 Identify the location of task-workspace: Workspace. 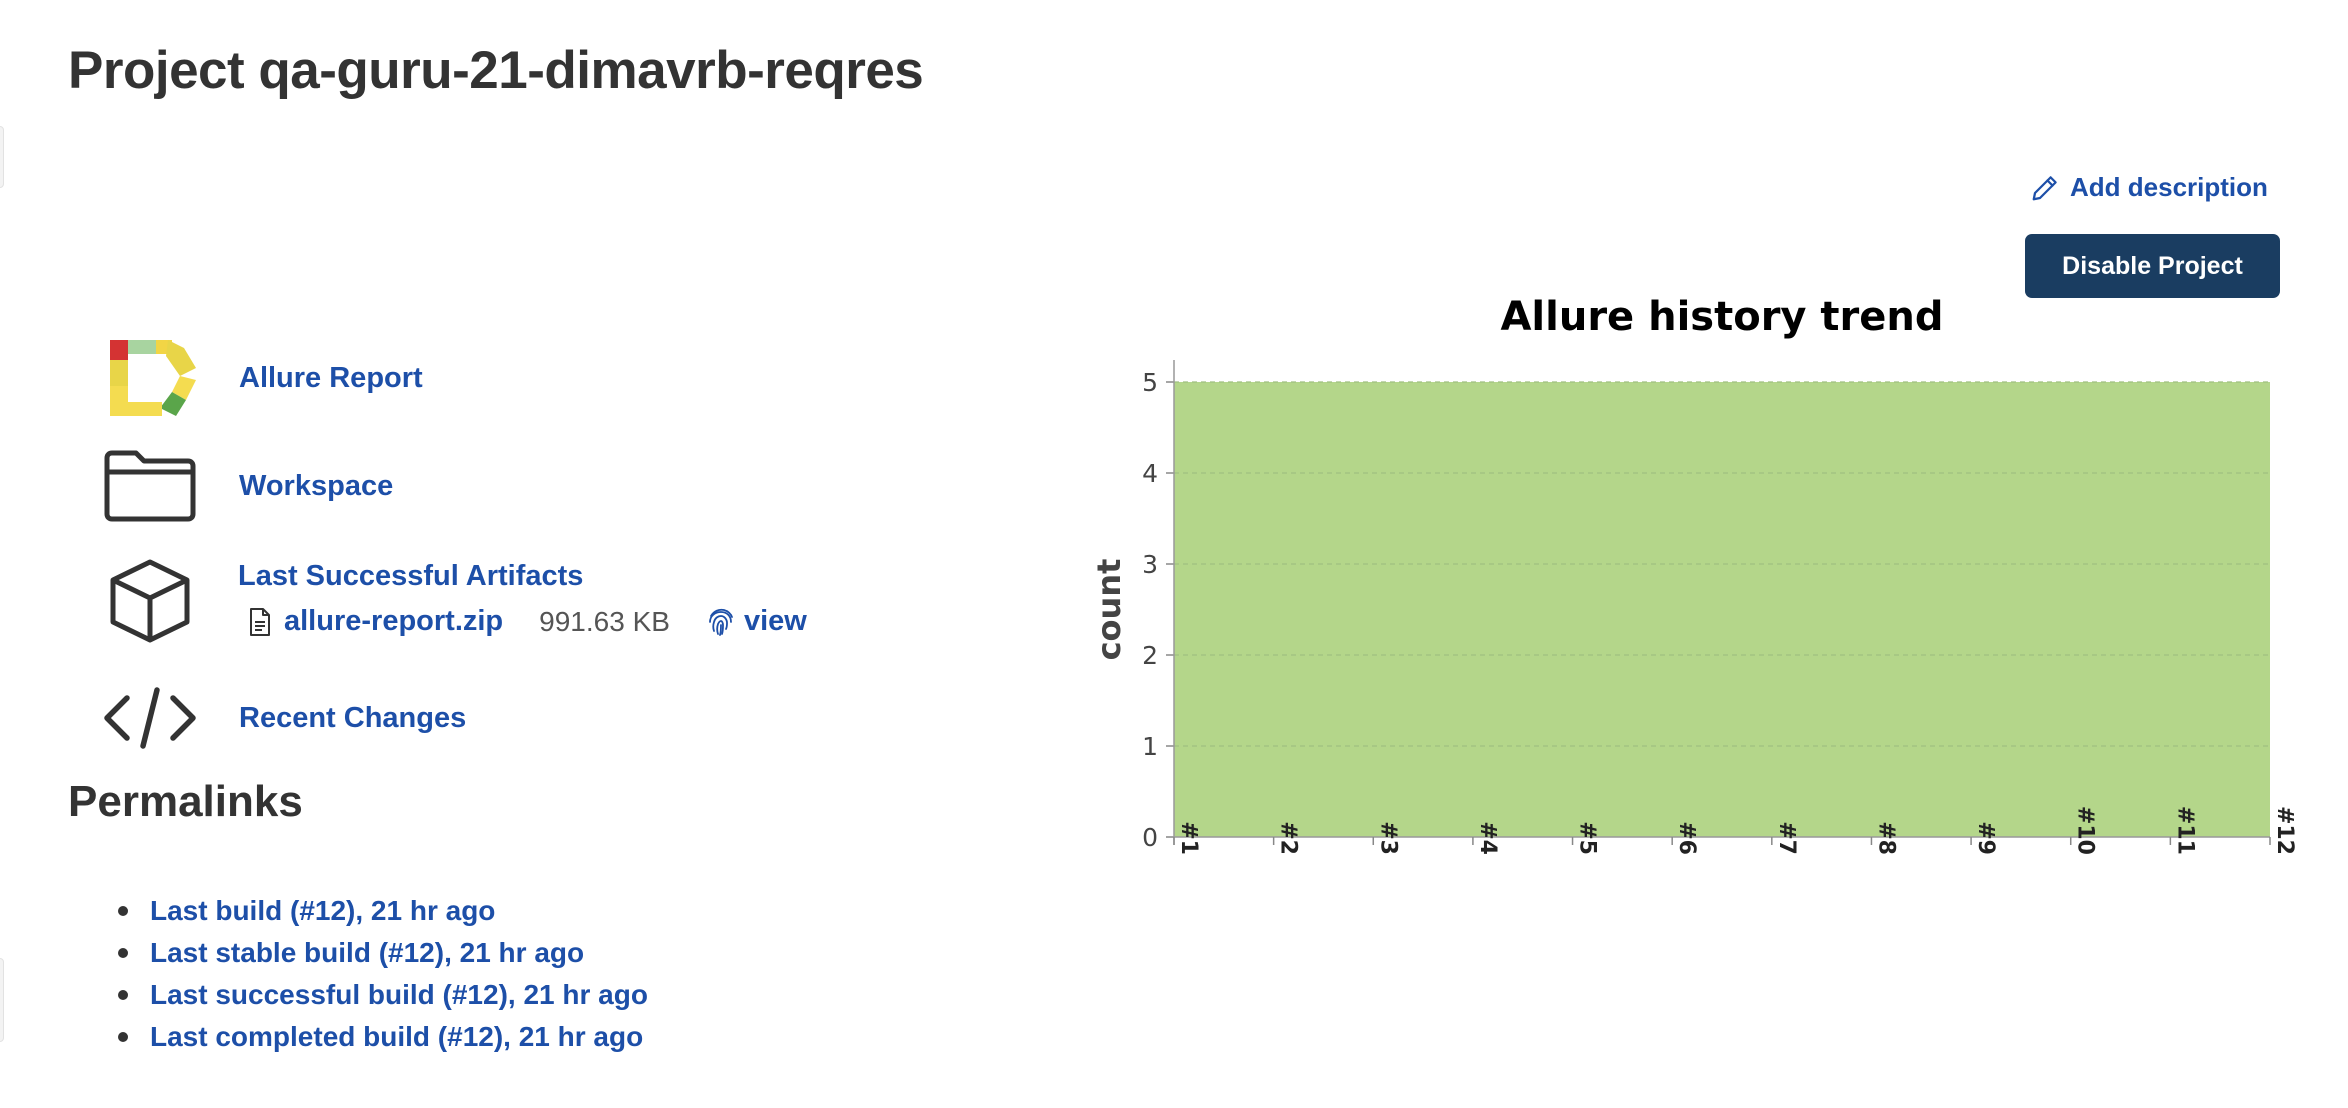
(246, 486).